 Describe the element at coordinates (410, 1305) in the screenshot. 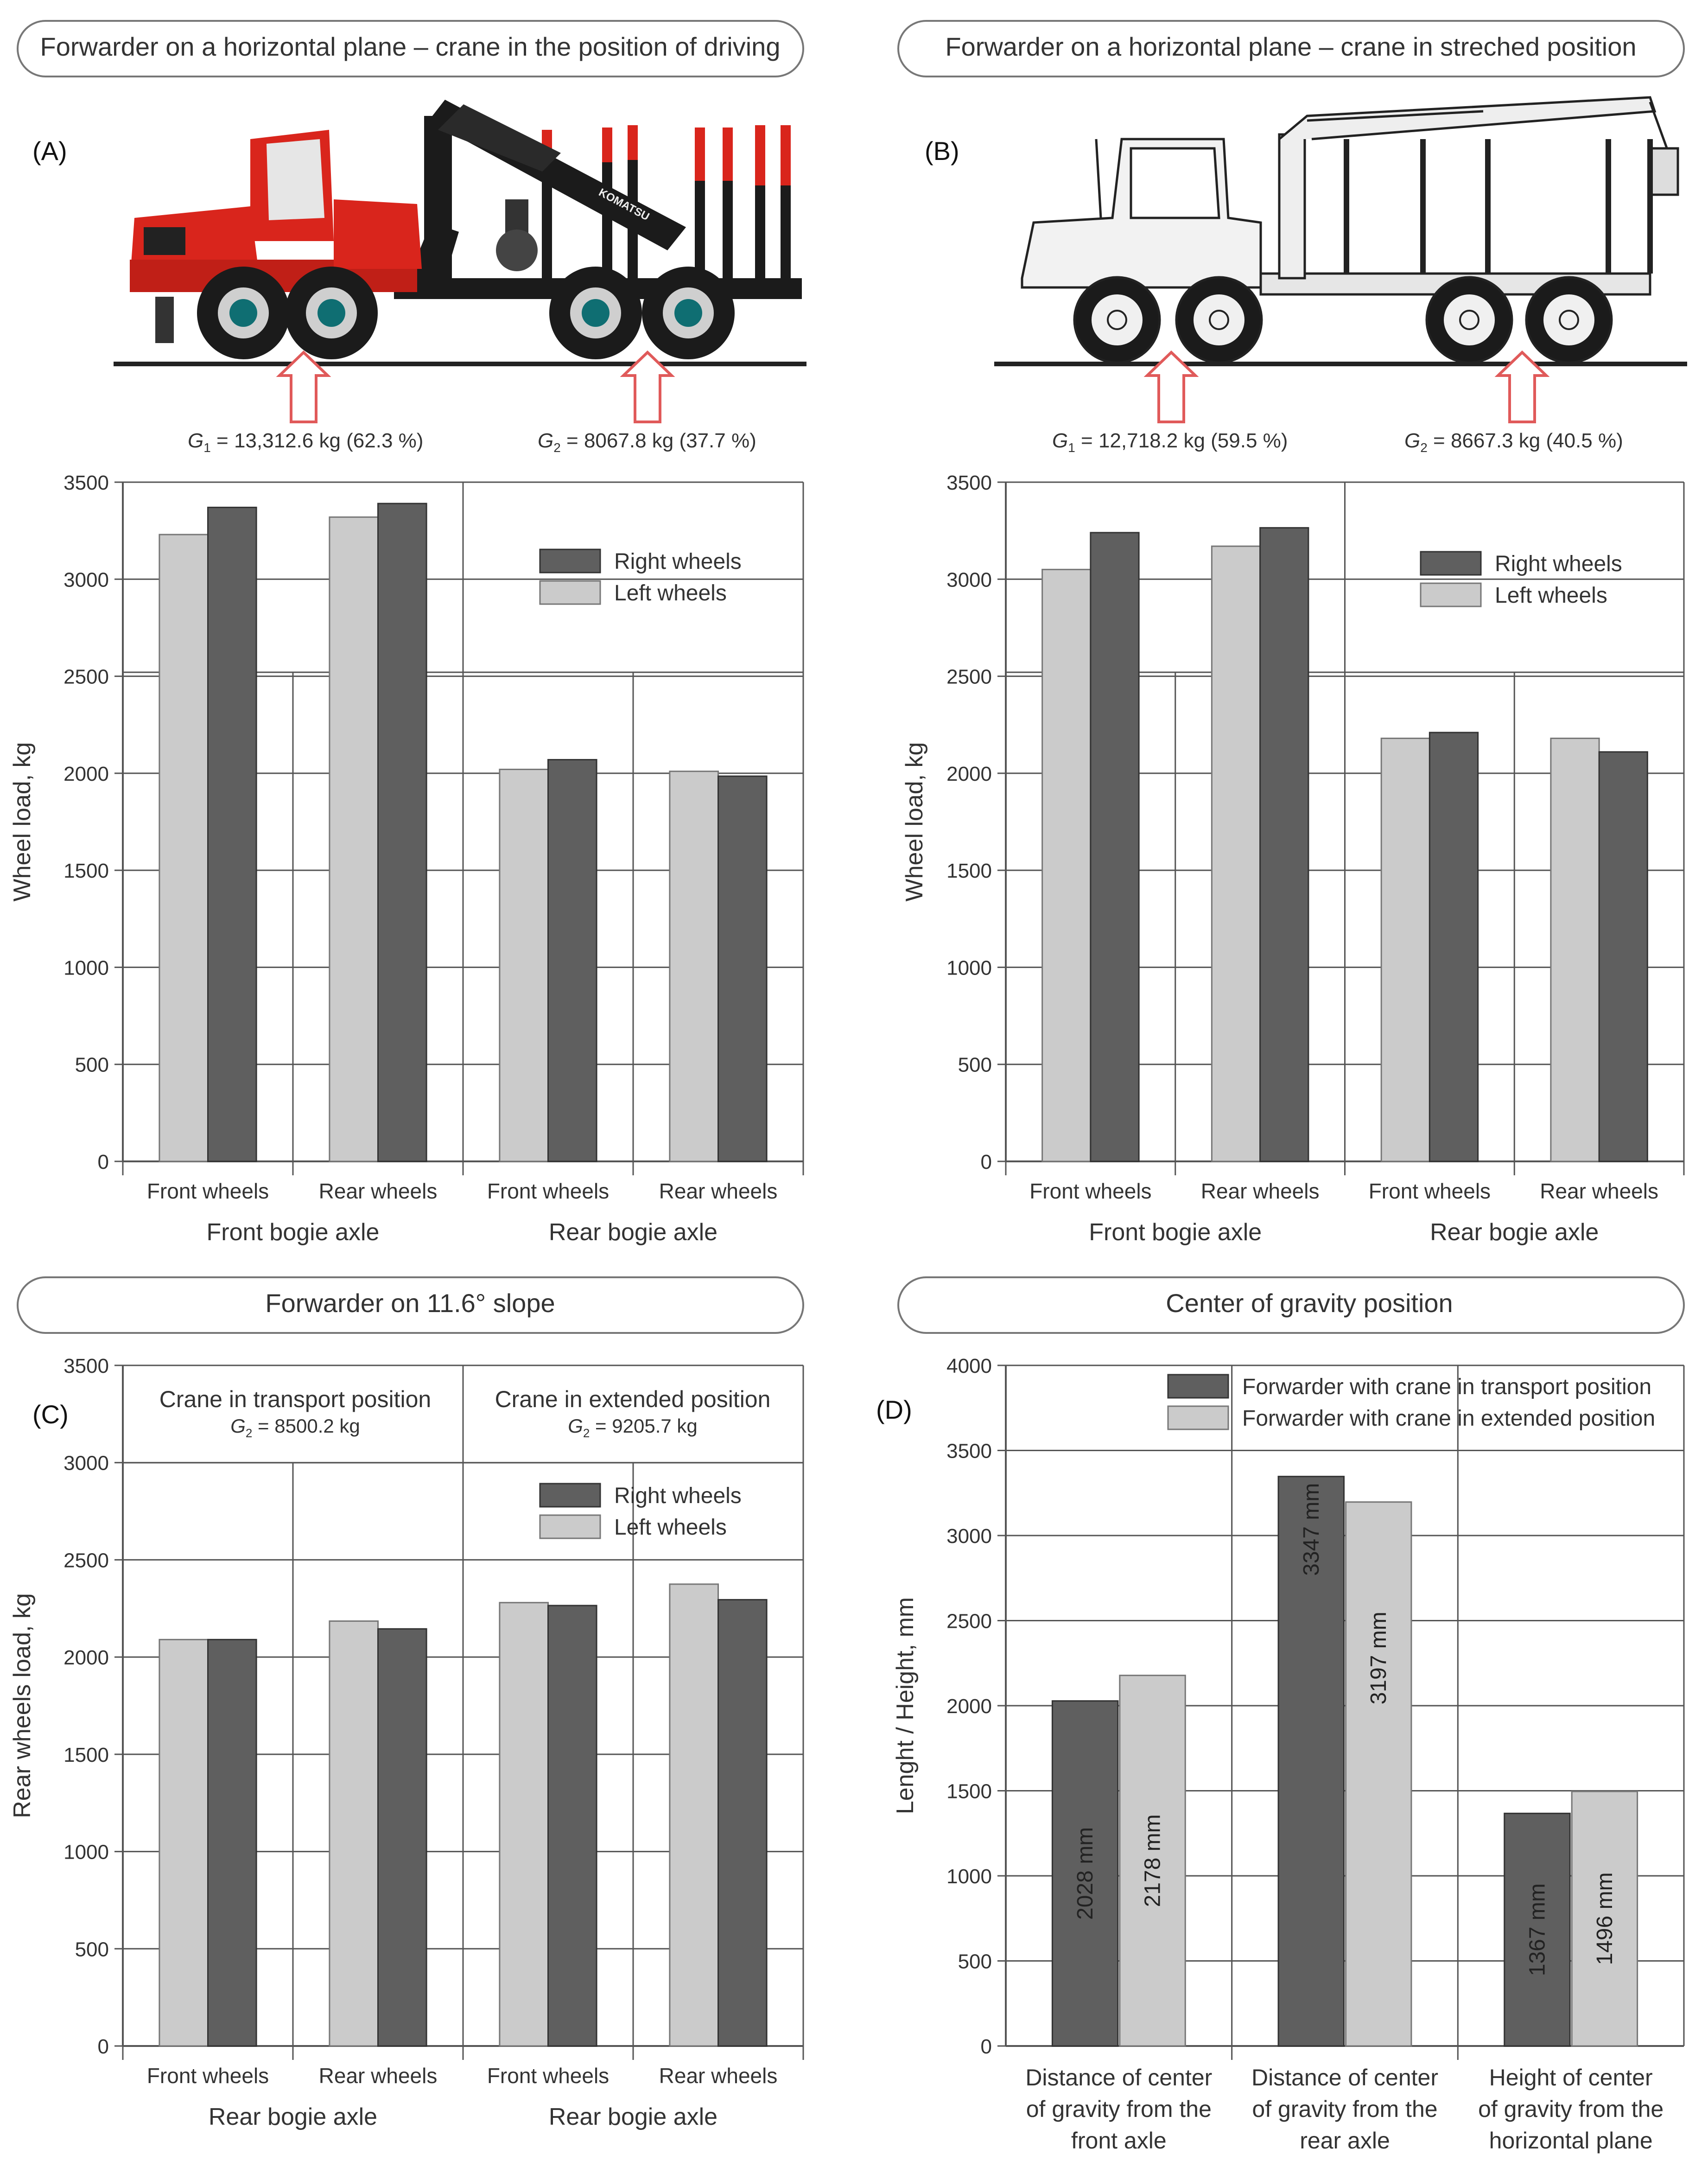

I see `panel-c-header-box` at that location.